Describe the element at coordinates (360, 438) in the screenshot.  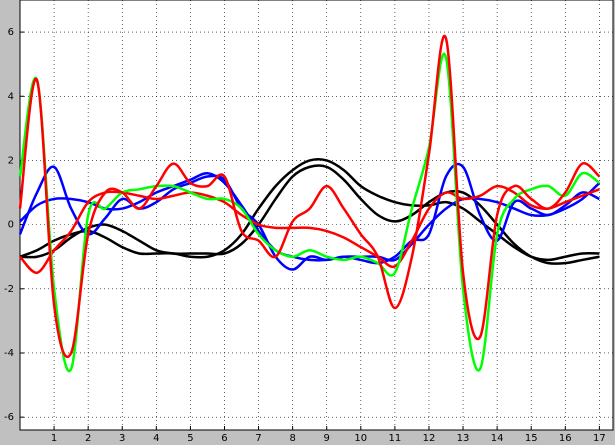
I see `x-tick-label: 10` at that location.